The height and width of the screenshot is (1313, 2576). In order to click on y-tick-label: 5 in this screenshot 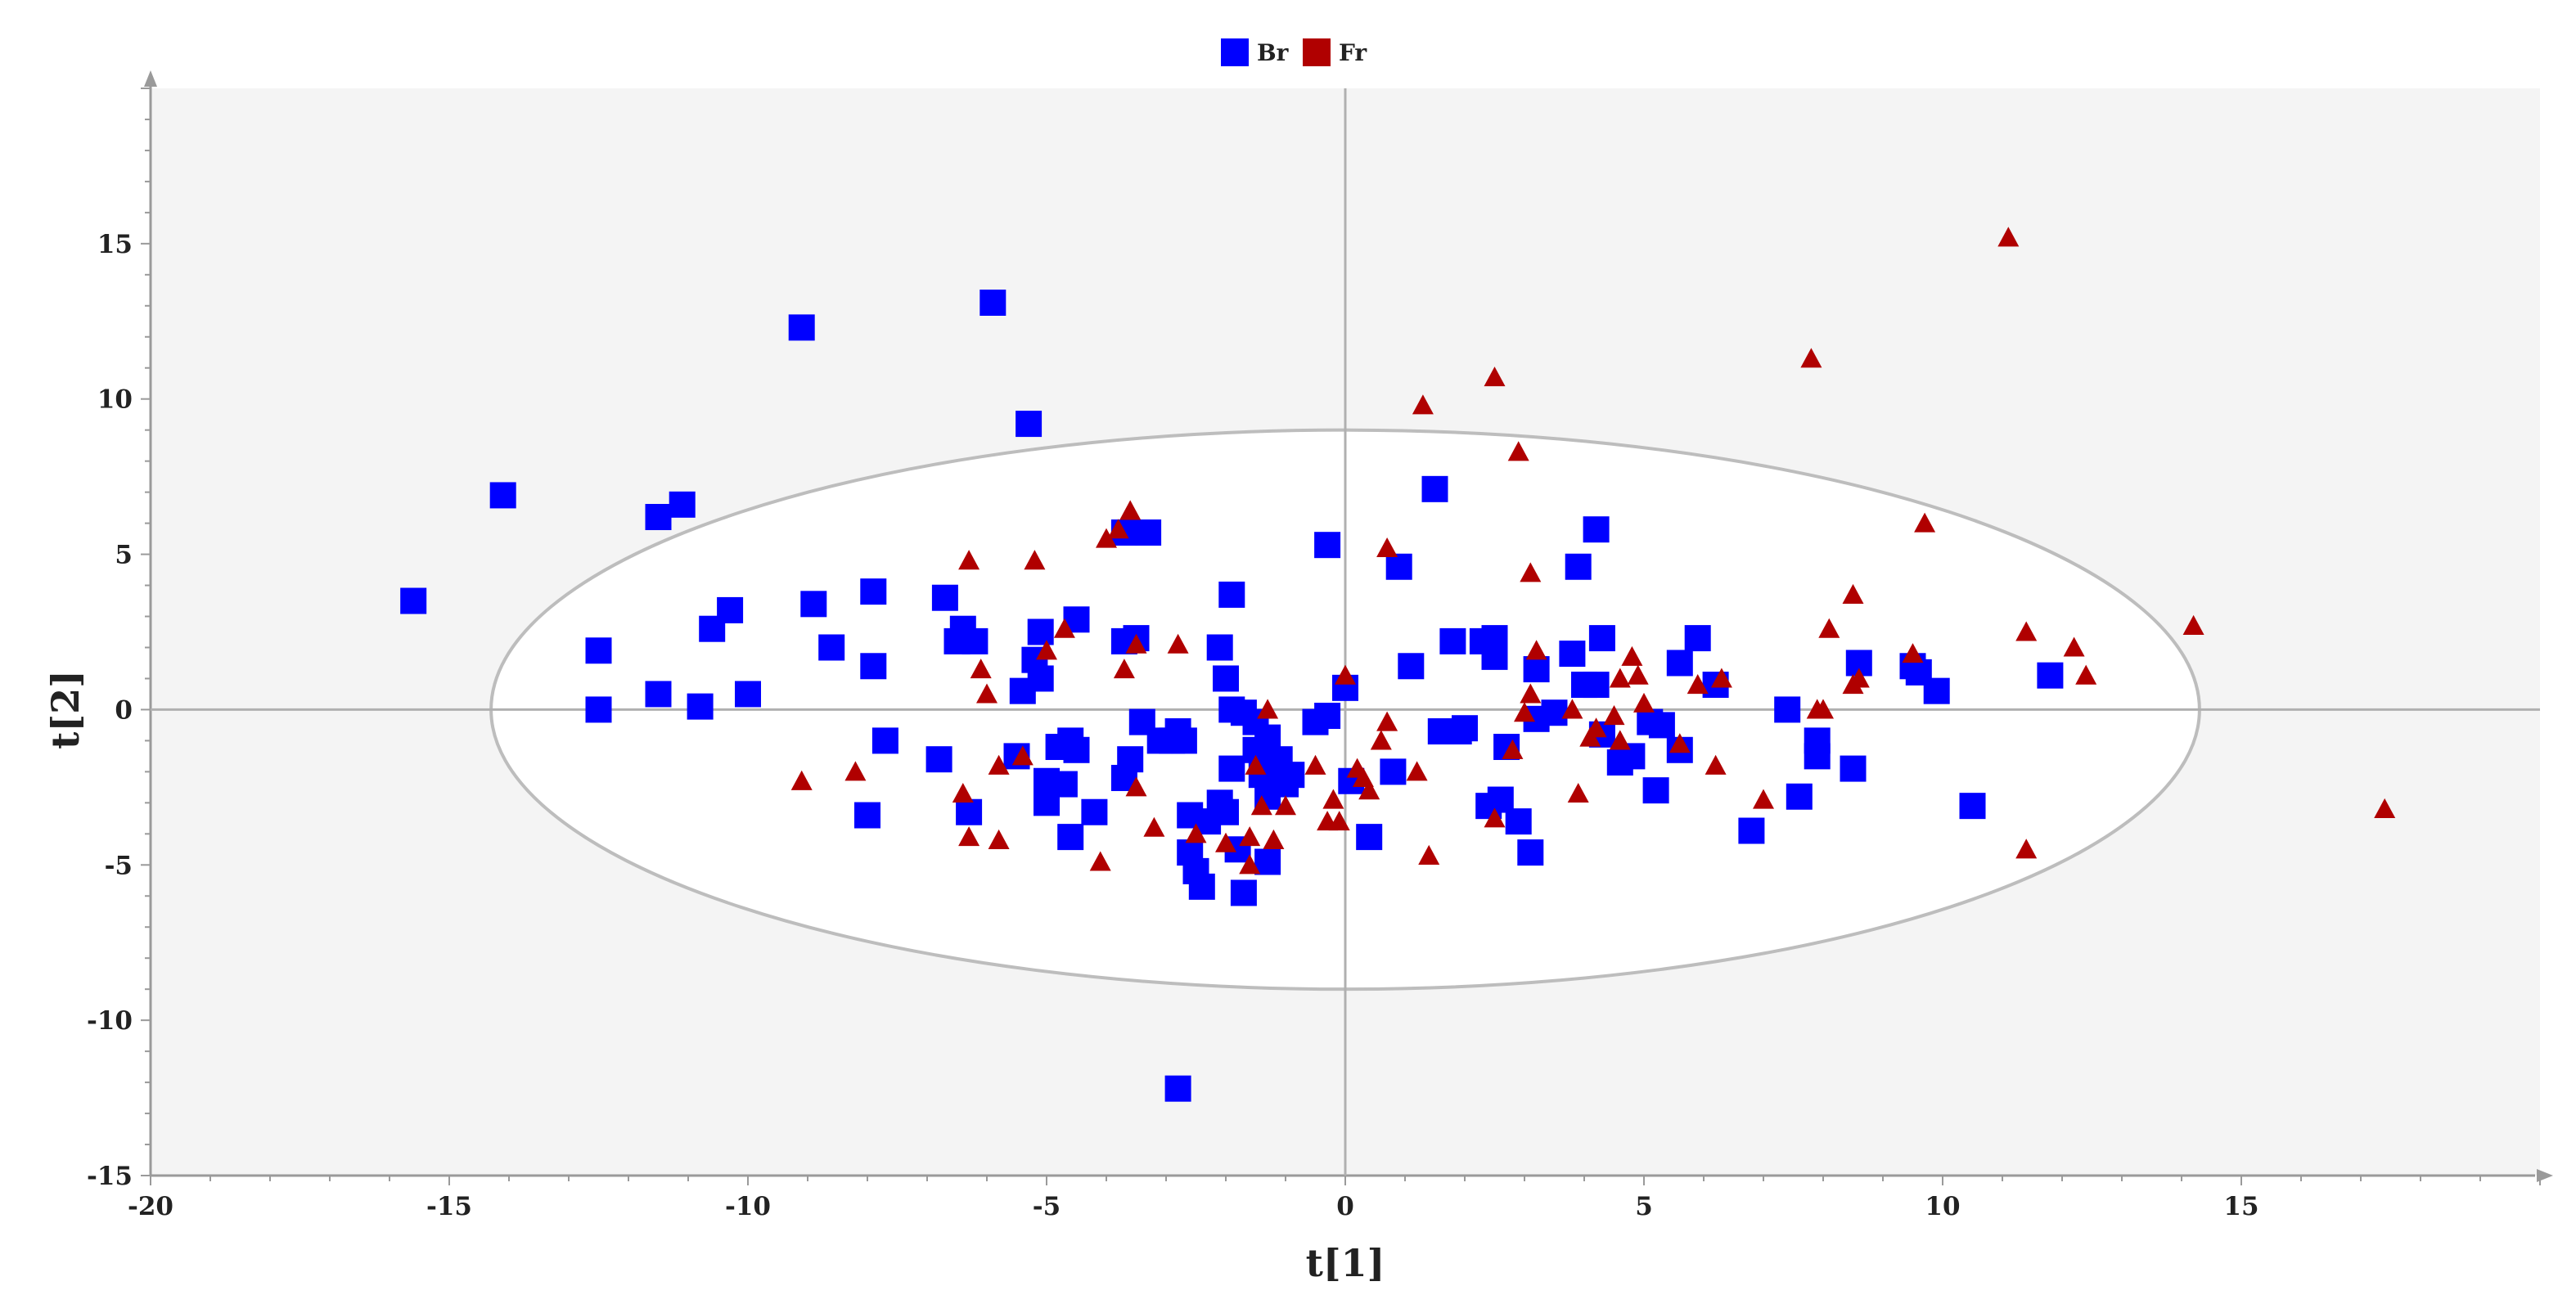, I will do `click(124, 555)`.